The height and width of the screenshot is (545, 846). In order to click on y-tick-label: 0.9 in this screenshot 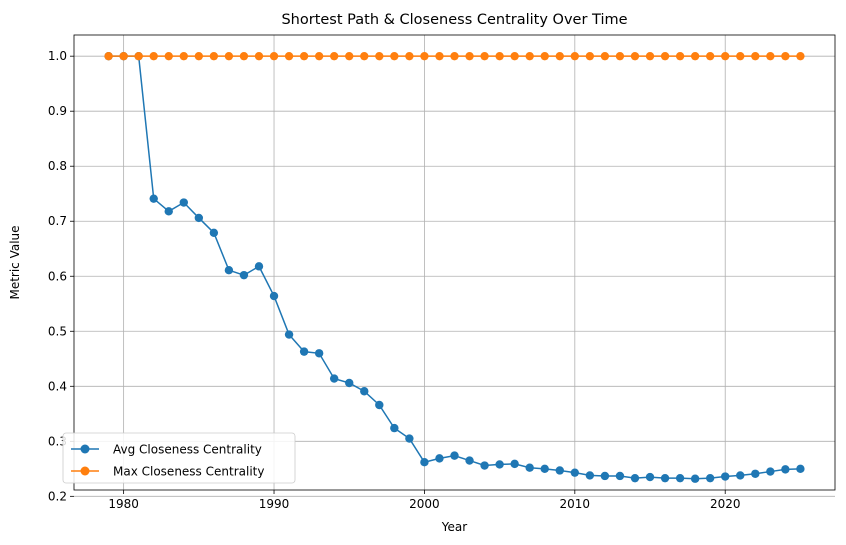, I will do `click(57, 111)`.